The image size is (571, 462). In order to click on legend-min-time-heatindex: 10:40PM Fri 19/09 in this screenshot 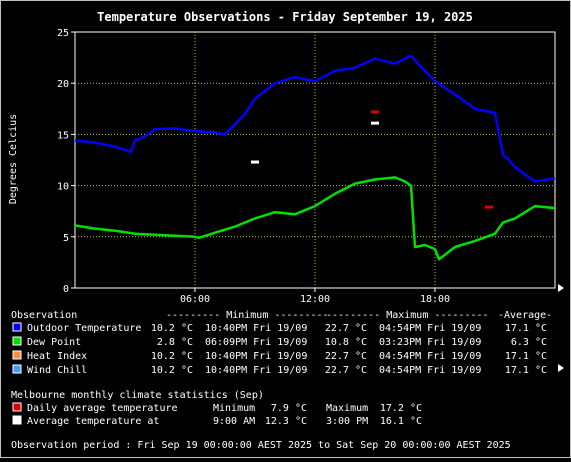, I will do `click(256, 356)`.